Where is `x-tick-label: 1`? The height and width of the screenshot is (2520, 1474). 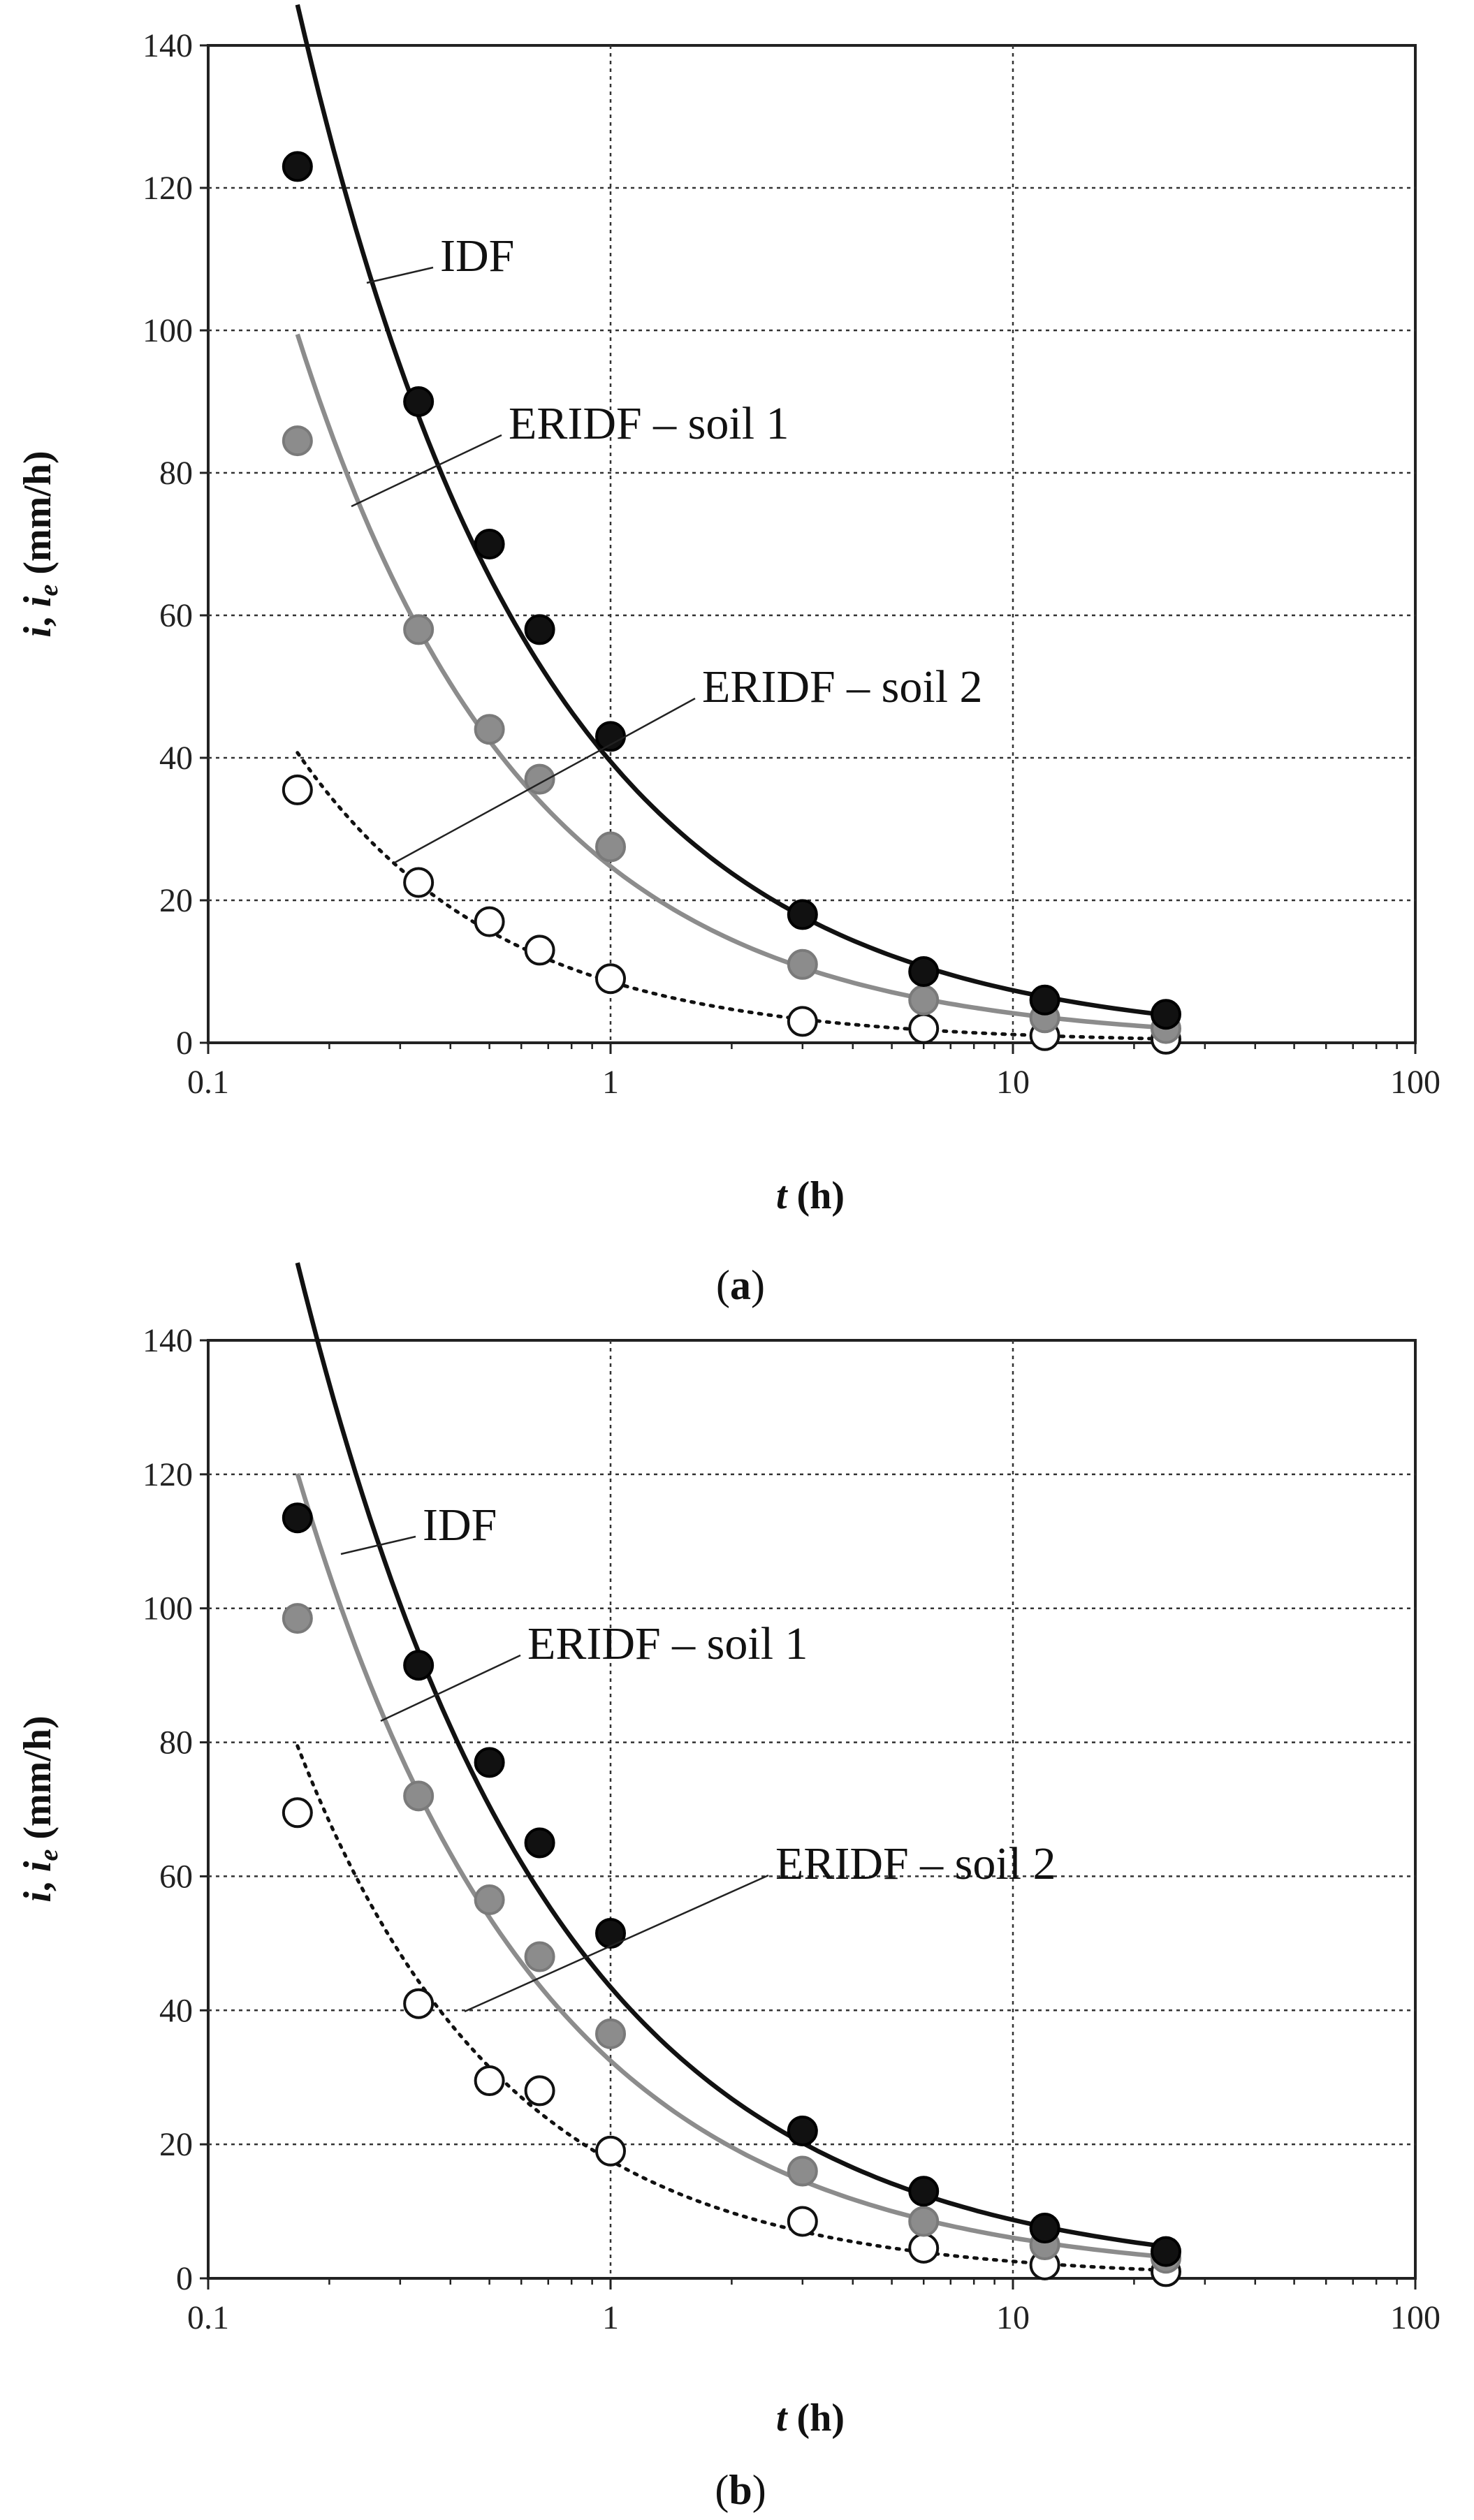
x-tick-label: 1 is located at coordinates (610, 1082).